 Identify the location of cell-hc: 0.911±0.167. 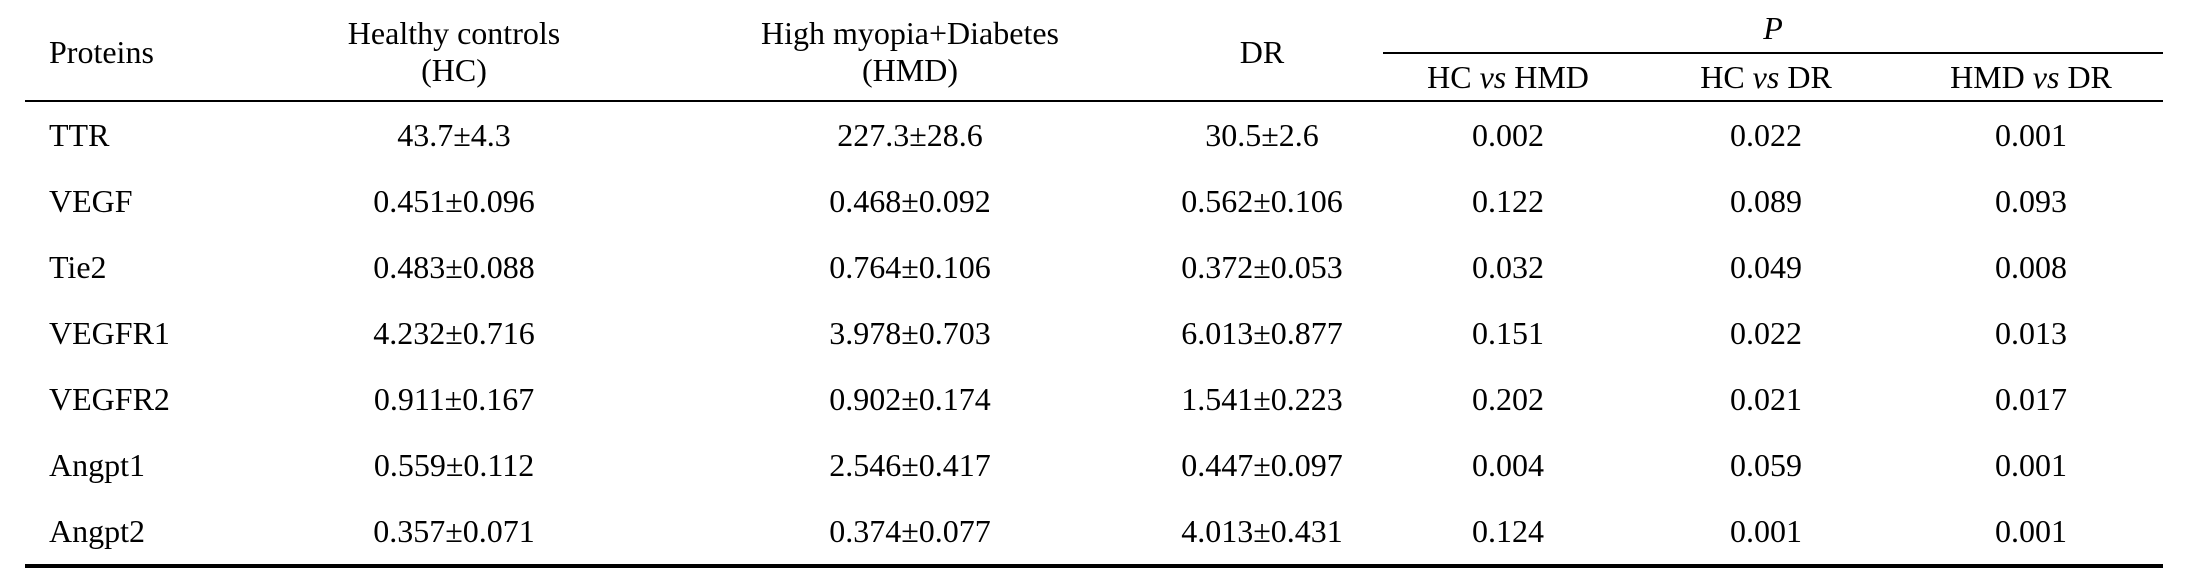
(454, 398).